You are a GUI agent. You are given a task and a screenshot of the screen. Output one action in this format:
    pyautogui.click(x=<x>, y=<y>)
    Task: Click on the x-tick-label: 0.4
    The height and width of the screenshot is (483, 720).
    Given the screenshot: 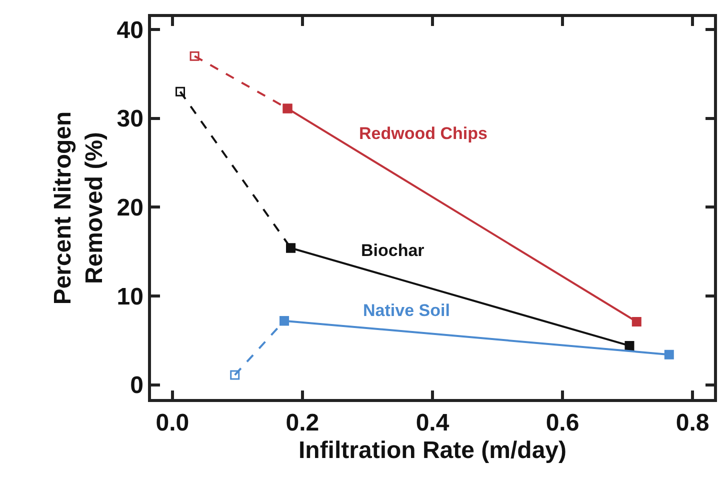 What is the action you would take?
    pyautogui.click(x=433, y=423)
    